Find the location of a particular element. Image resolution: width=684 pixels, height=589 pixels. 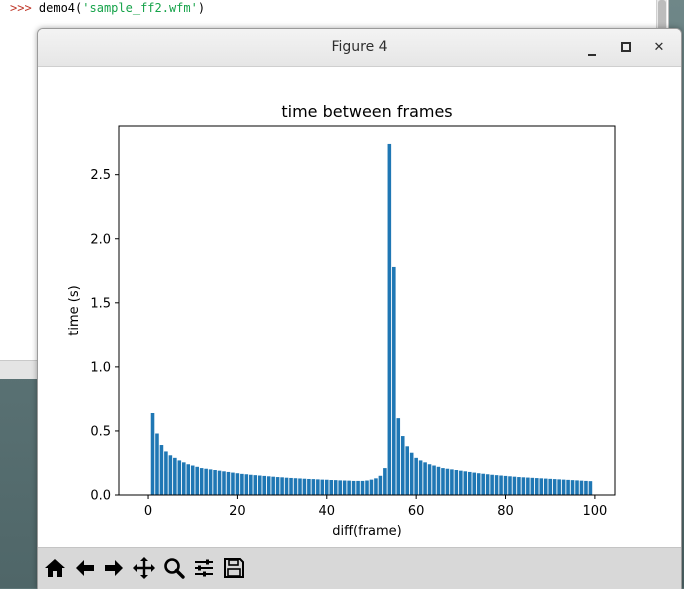

zoom-button is located at coordinates (174, 568).